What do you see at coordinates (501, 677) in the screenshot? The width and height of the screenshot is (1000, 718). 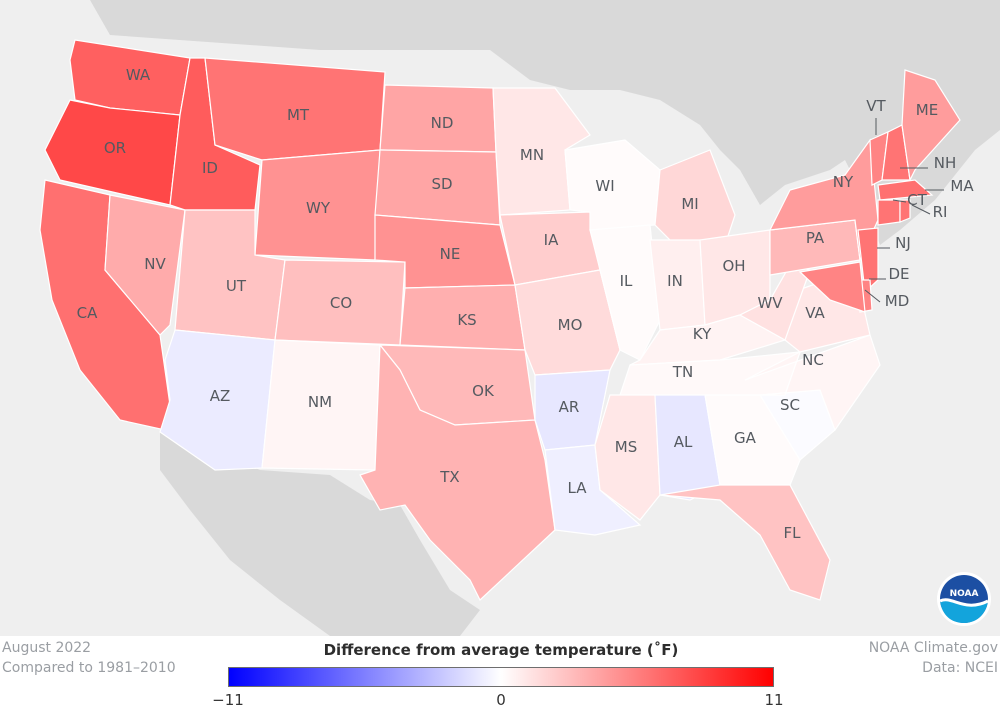 I see `legend-color-bar` at bounding box center [501, 677].